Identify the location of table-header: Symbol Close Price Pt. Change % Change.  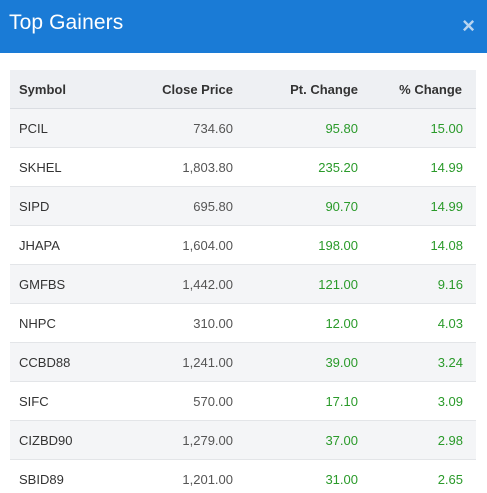
(243, 89).